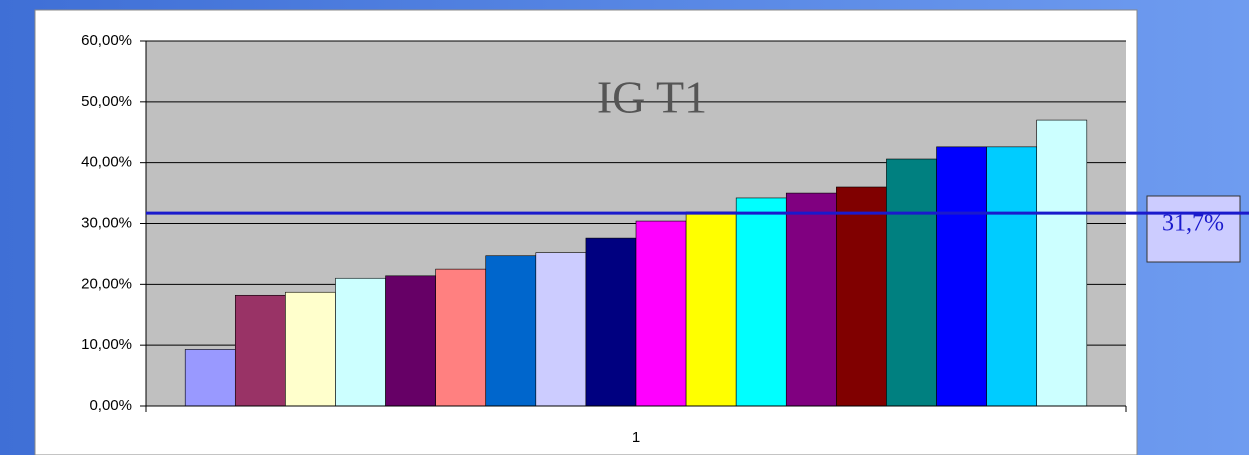 This screenshot has width=1249, height=455. Describe the element at coordinates (106, 283) in the screenshot. I see `y-tick-label: 20,00%` at that location.